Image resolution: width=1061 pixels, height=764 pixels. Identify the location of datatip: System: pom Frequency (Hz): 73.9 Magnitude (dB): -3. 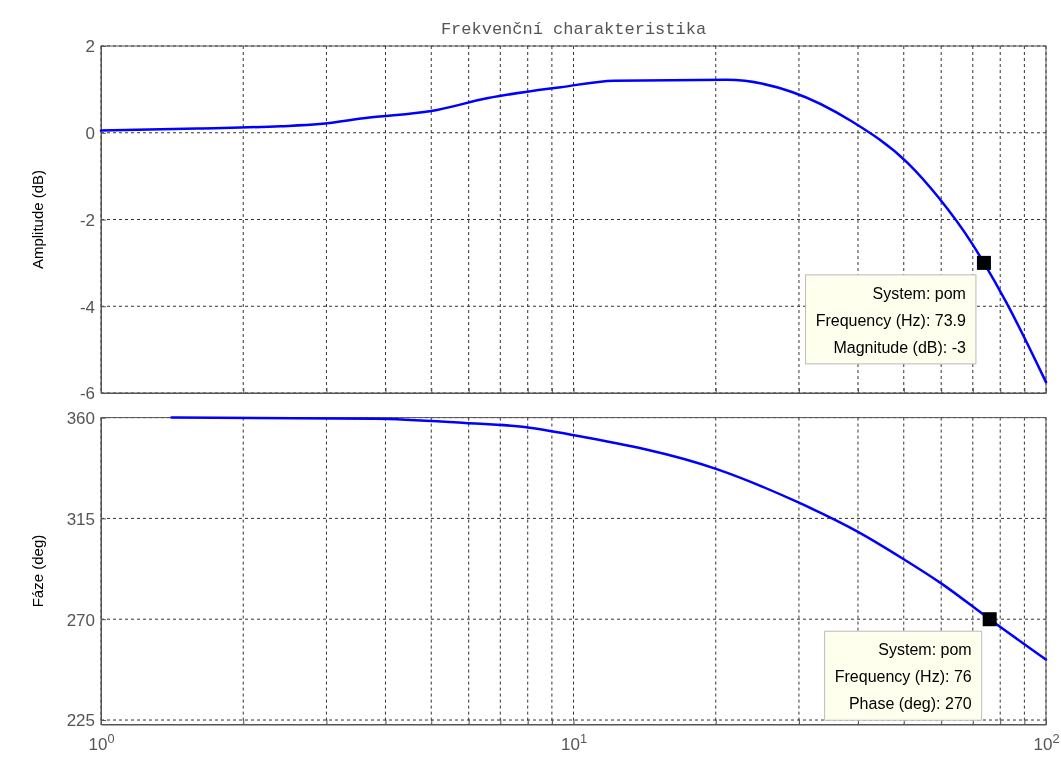
(891, 319).